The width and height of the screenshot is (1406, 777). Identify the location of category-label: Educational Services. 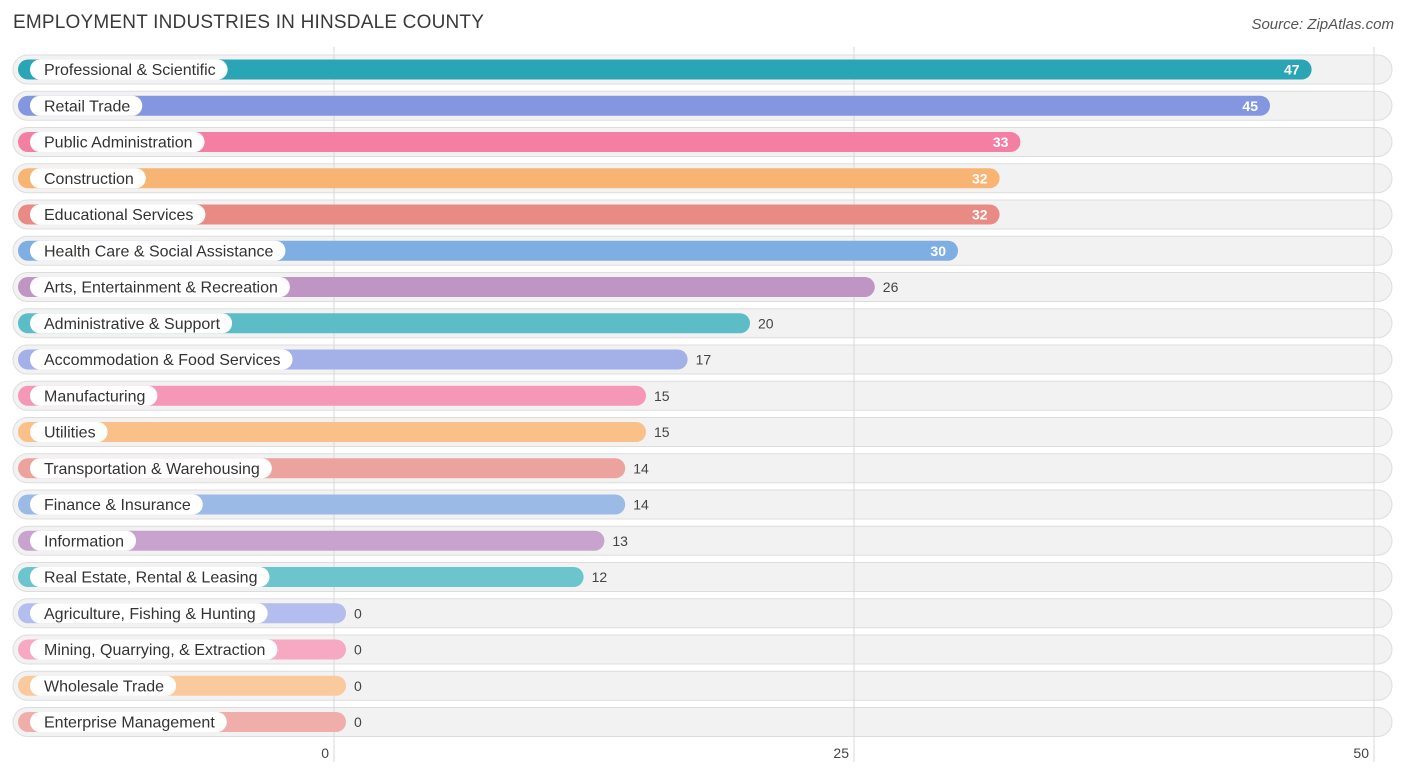
(118, 215).